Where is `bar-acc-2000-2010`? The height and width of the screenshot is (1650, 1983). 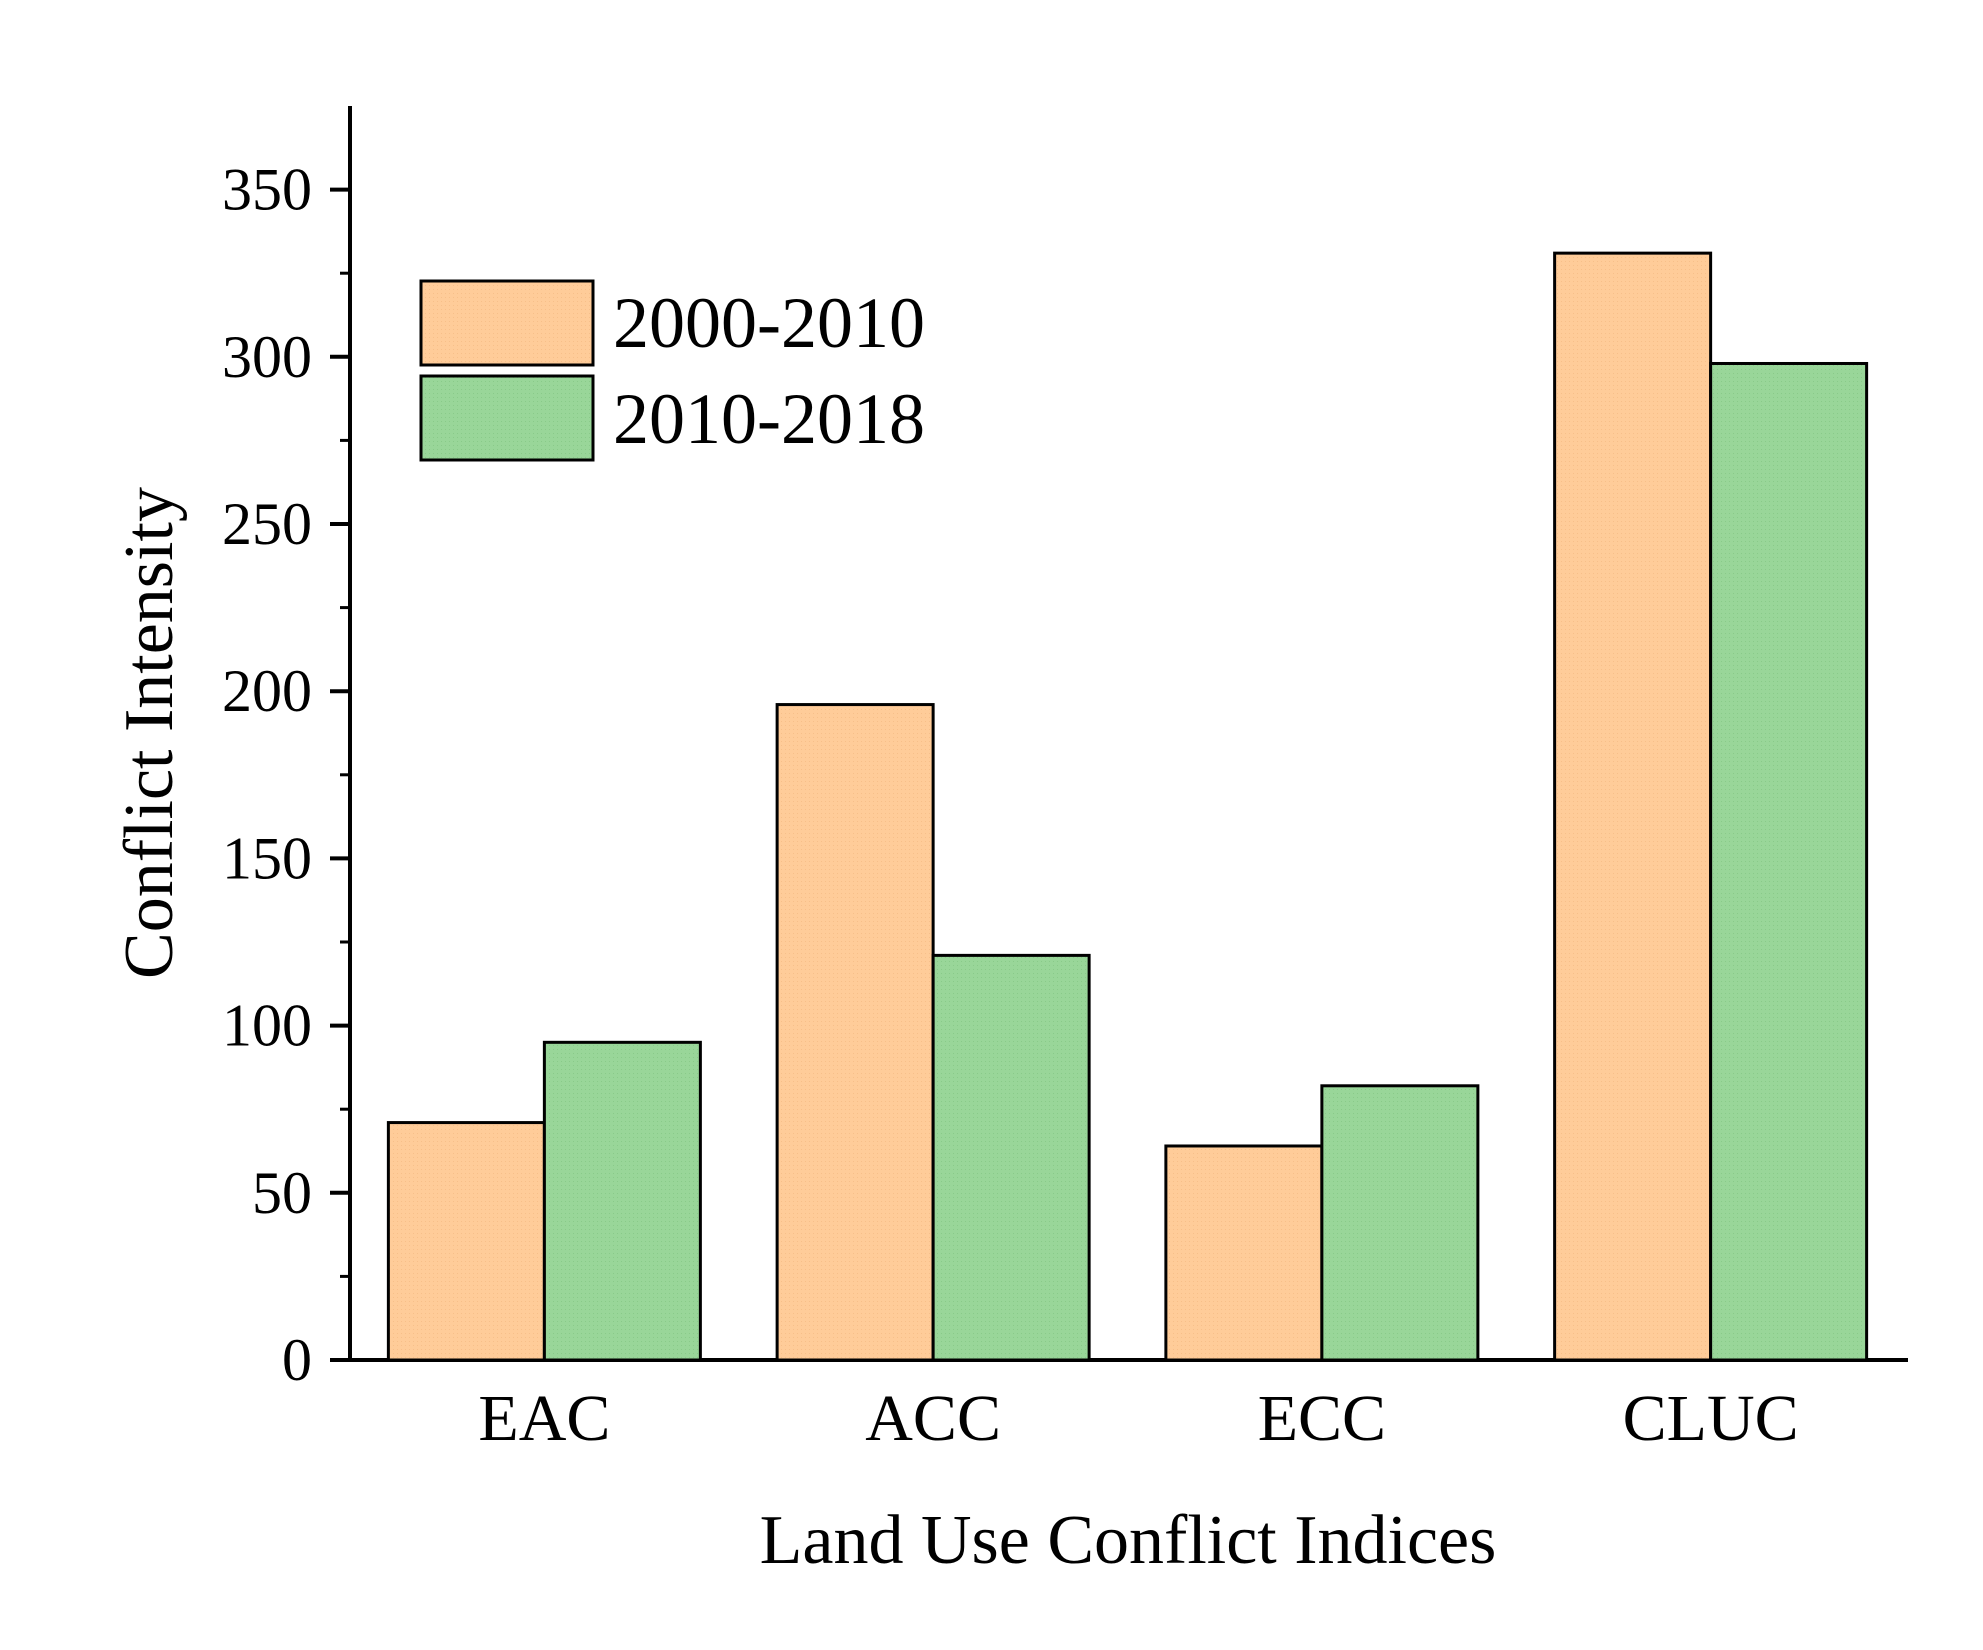 bar-acc-2000-2010 is located at coordinates (855, 1032).